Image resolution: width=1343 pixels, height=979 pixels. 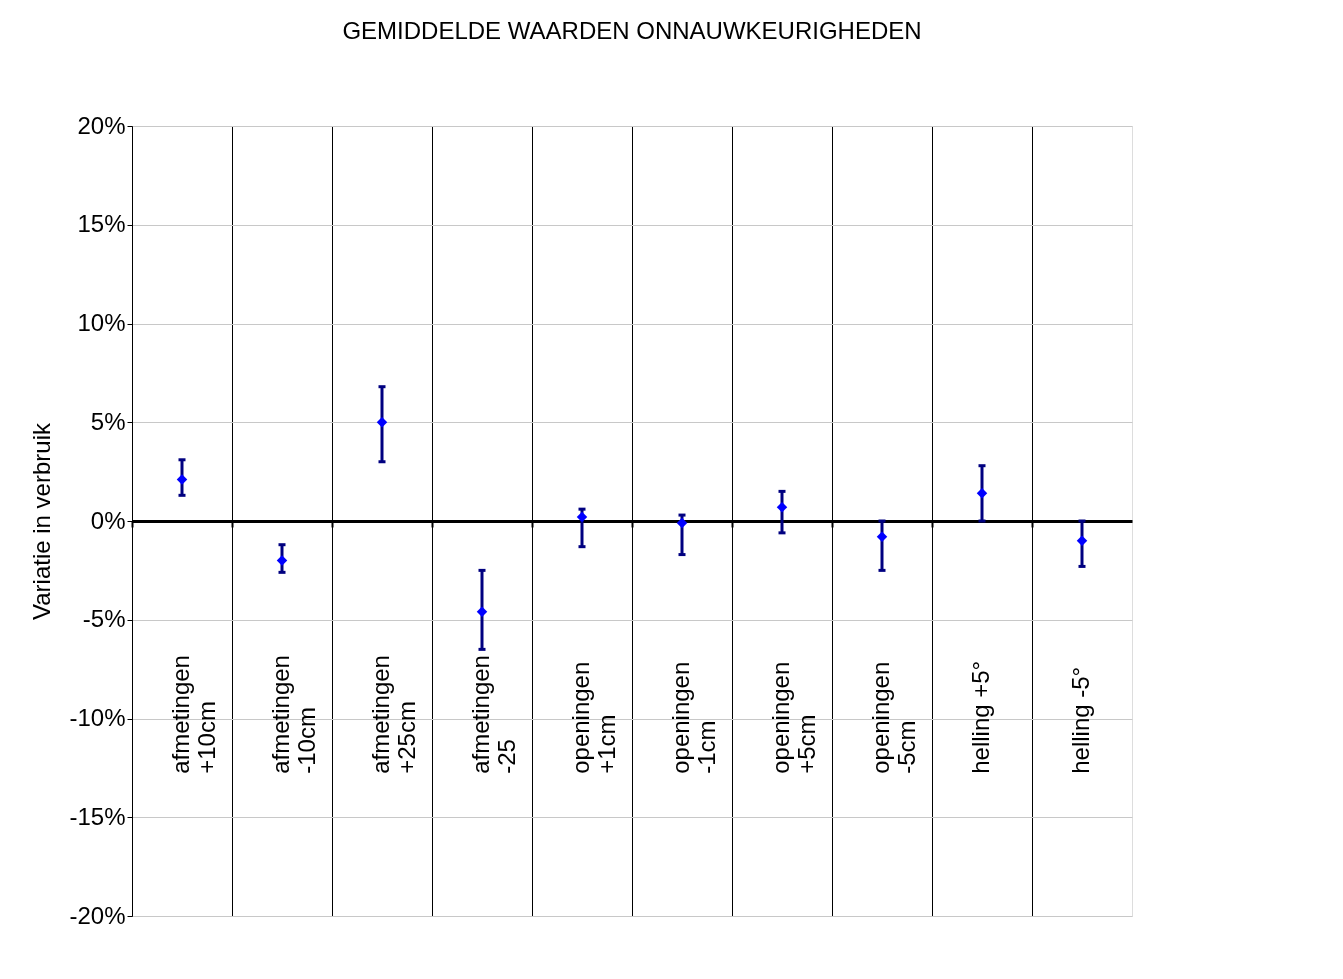 What do you see at coordinates (632, 30) in the screenshot?
I see `chart-title: GEMIDDELDE WAARDEN ONNAUWKEURIGHEDEN` at bounding box center [632, 30].